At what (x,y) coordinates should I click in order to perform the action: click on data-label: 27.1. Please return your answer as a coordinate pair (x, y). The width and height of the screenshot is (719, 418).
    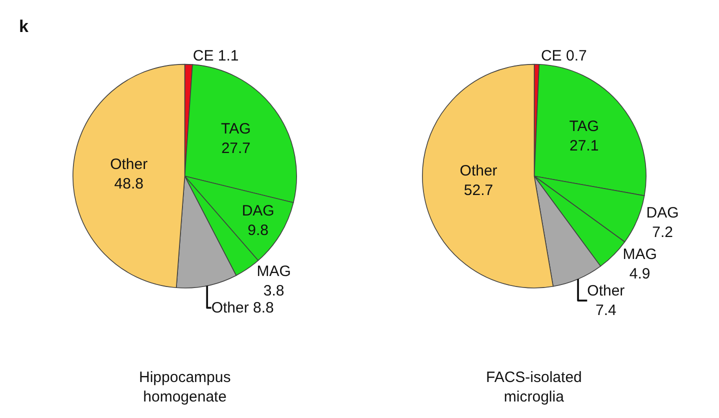
    Looking at the image, I should click on (584, 145).